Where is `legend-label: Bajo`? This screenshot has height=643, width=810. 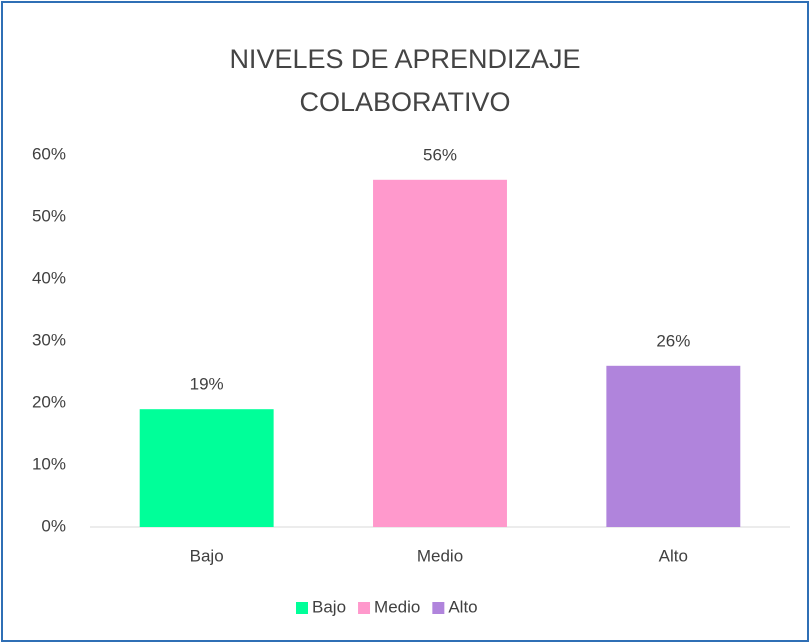 legend-label: Bajo is located at coordinates (329, 606).